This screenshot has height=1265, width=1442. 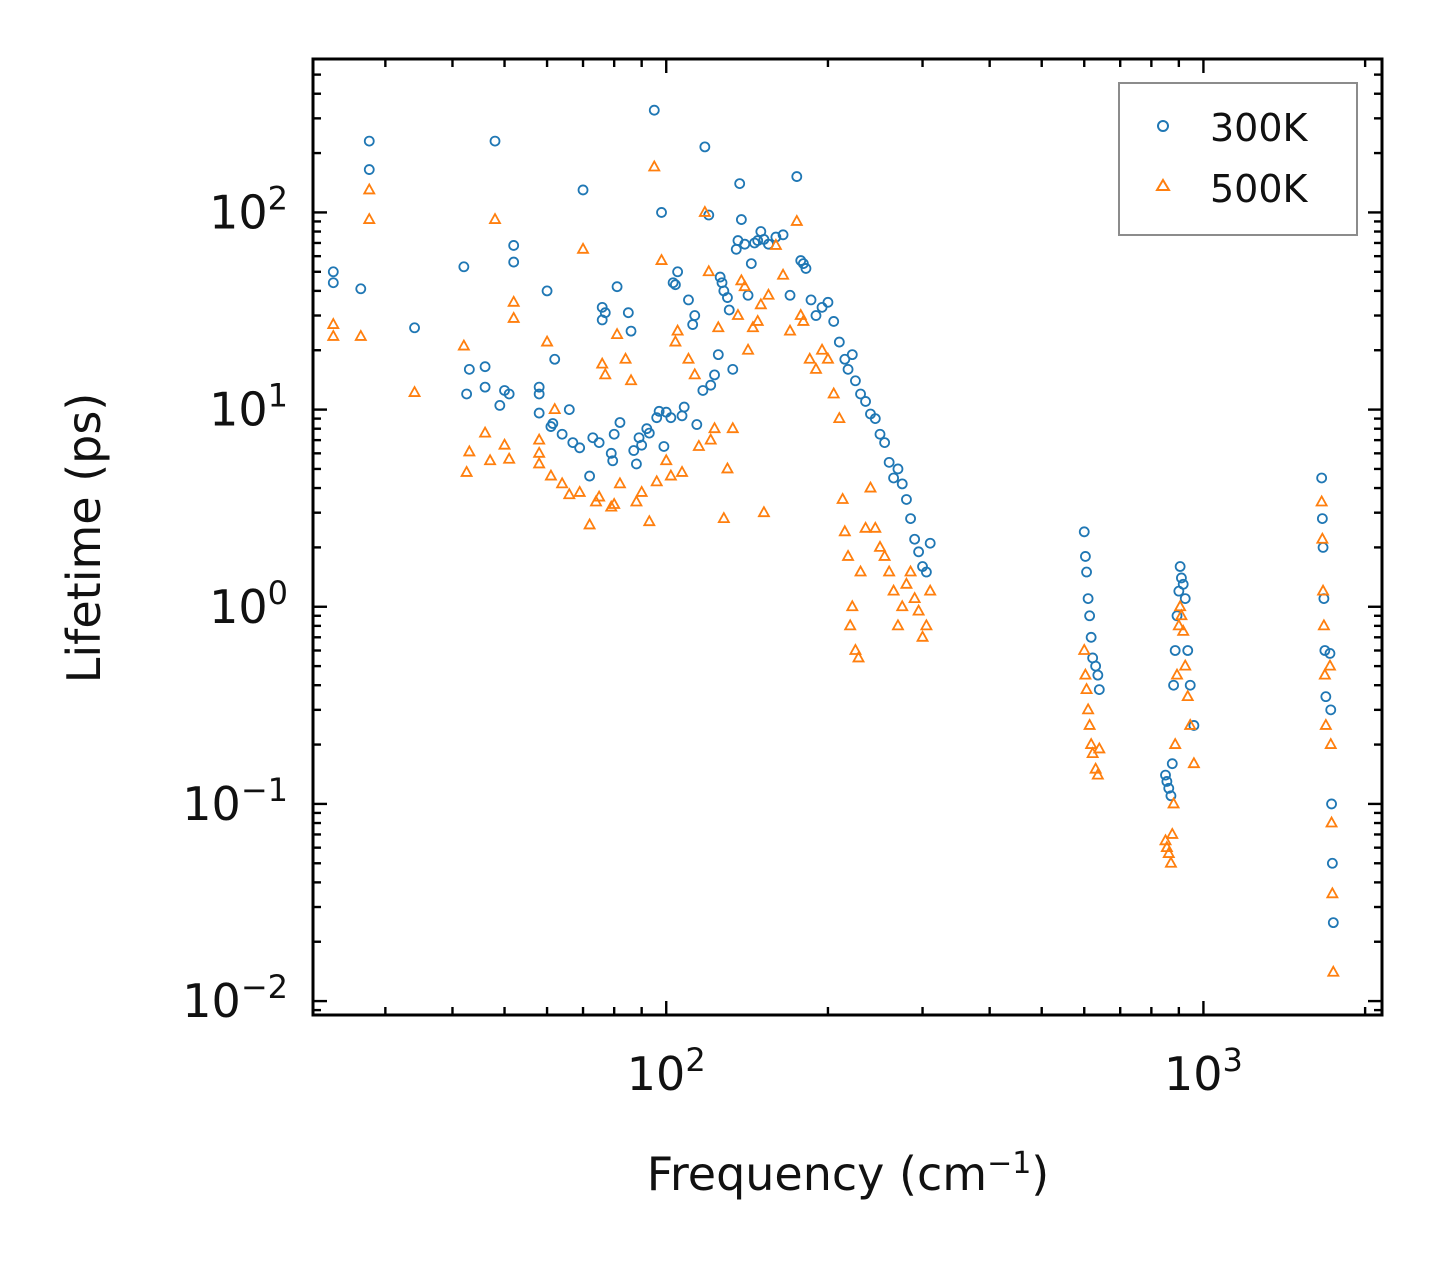 I want to click on y-tick-label: 10⁻², so click(x=235, y=998).